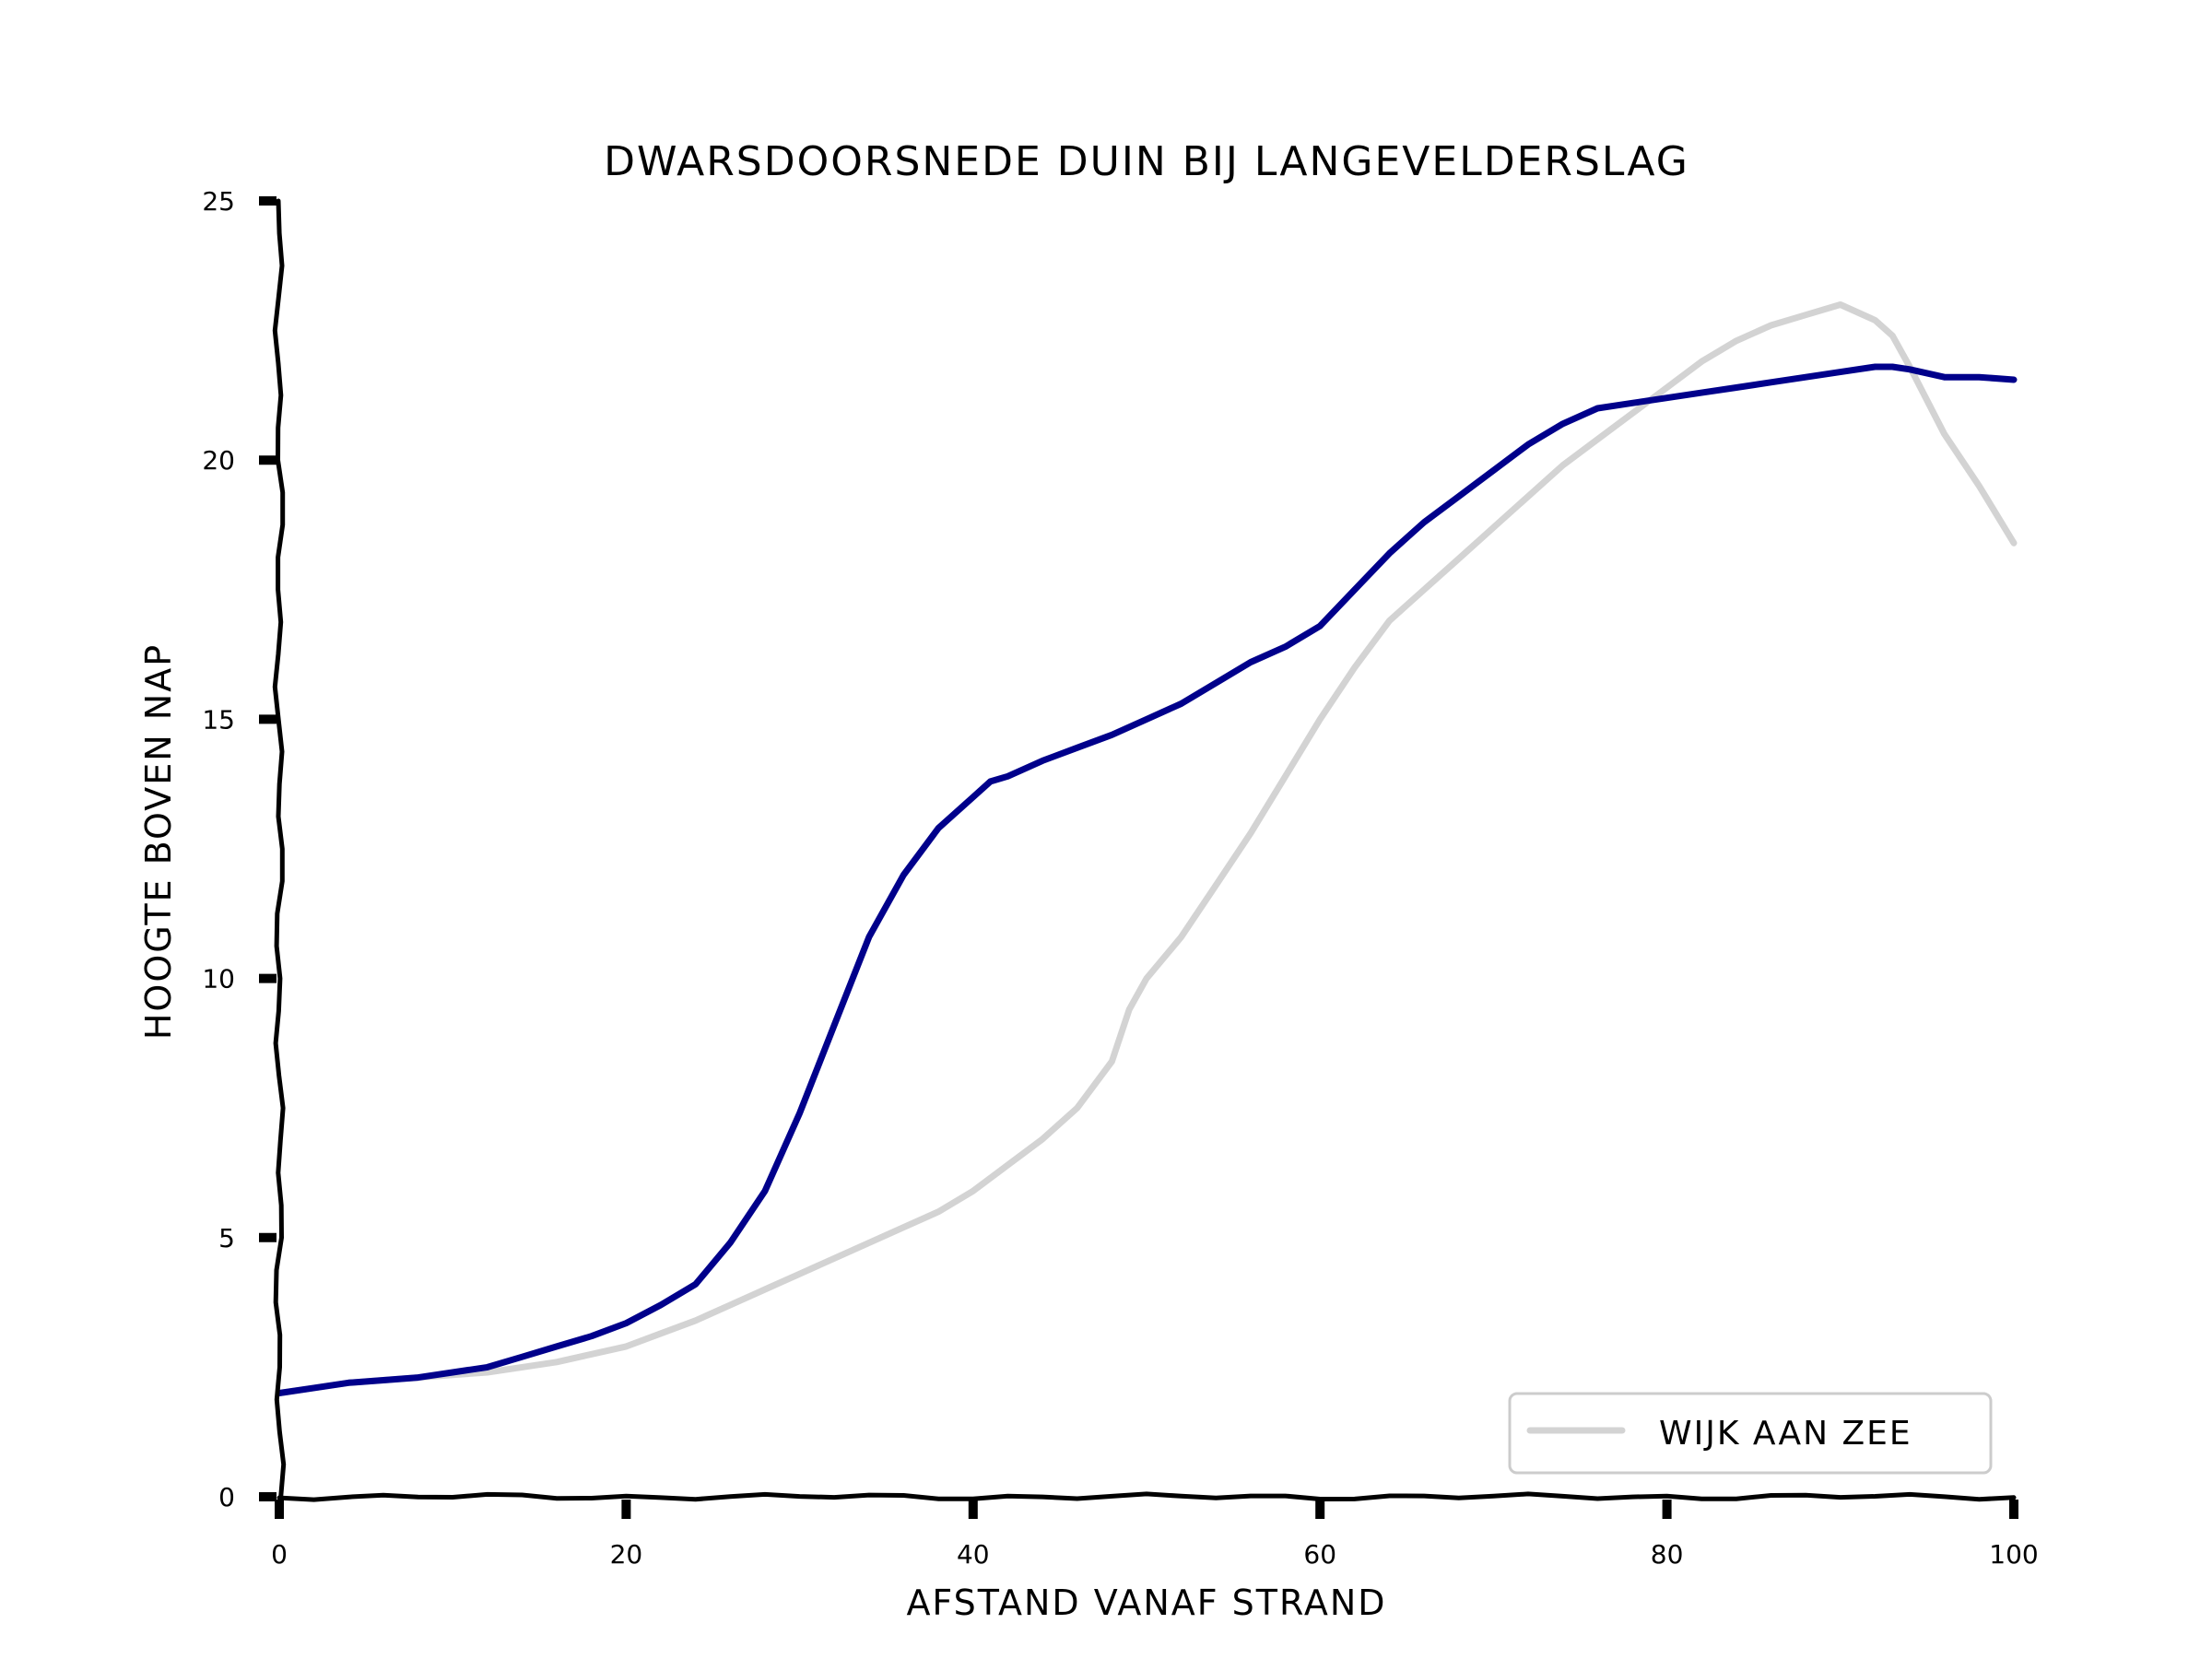  Describe the element at coordinates (218, 979) in the screenshot. I see `y-tick-label: 10` at that location.